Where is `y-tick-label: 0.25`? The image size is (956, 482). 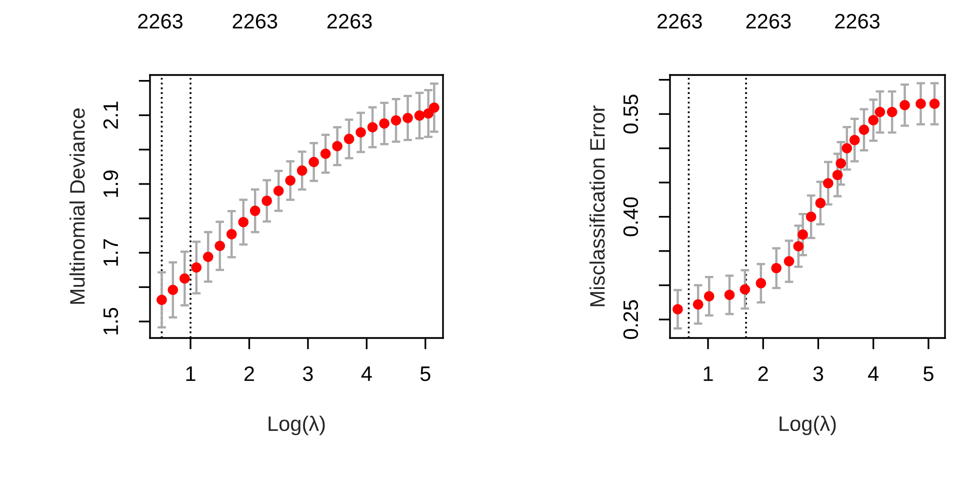 y-tick-label: 0.25 is located at coordinates (630, 319).